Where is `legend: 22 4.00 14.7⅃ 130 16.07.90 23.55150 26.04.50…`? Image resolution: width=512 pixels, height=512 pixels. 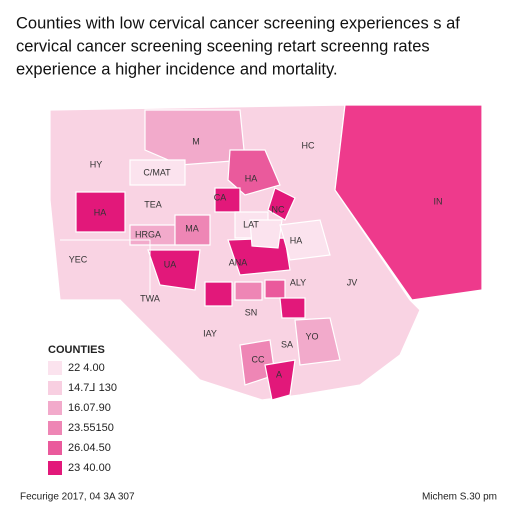
legend: 22 4.00 14.7⅃ 130 16.07.90 23.55150 26.04.50… is located at coordinates (82, 418).